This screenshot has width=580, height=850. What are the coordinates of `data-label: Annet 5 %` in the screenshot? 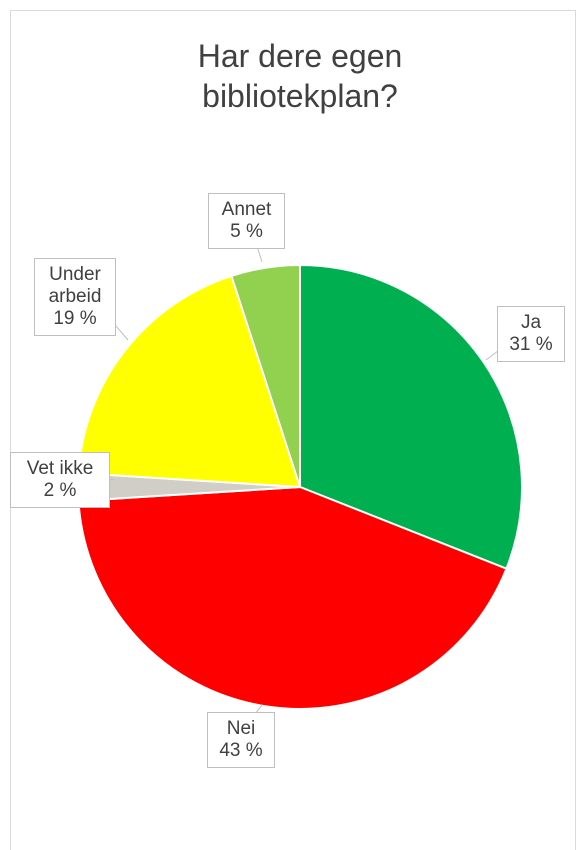 It's located at (246, 221).